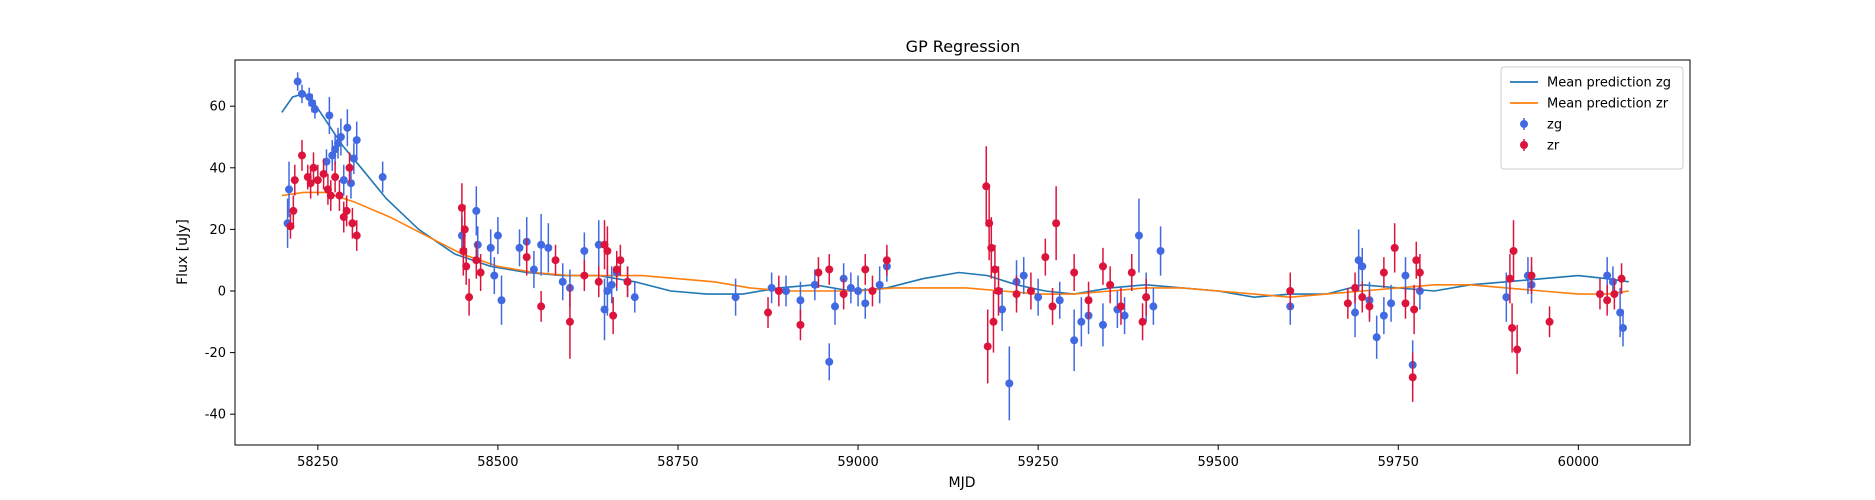  Describe the element at coordinates (222, 292) in the screenshot. I see `y-tick-label: 0` at that location.